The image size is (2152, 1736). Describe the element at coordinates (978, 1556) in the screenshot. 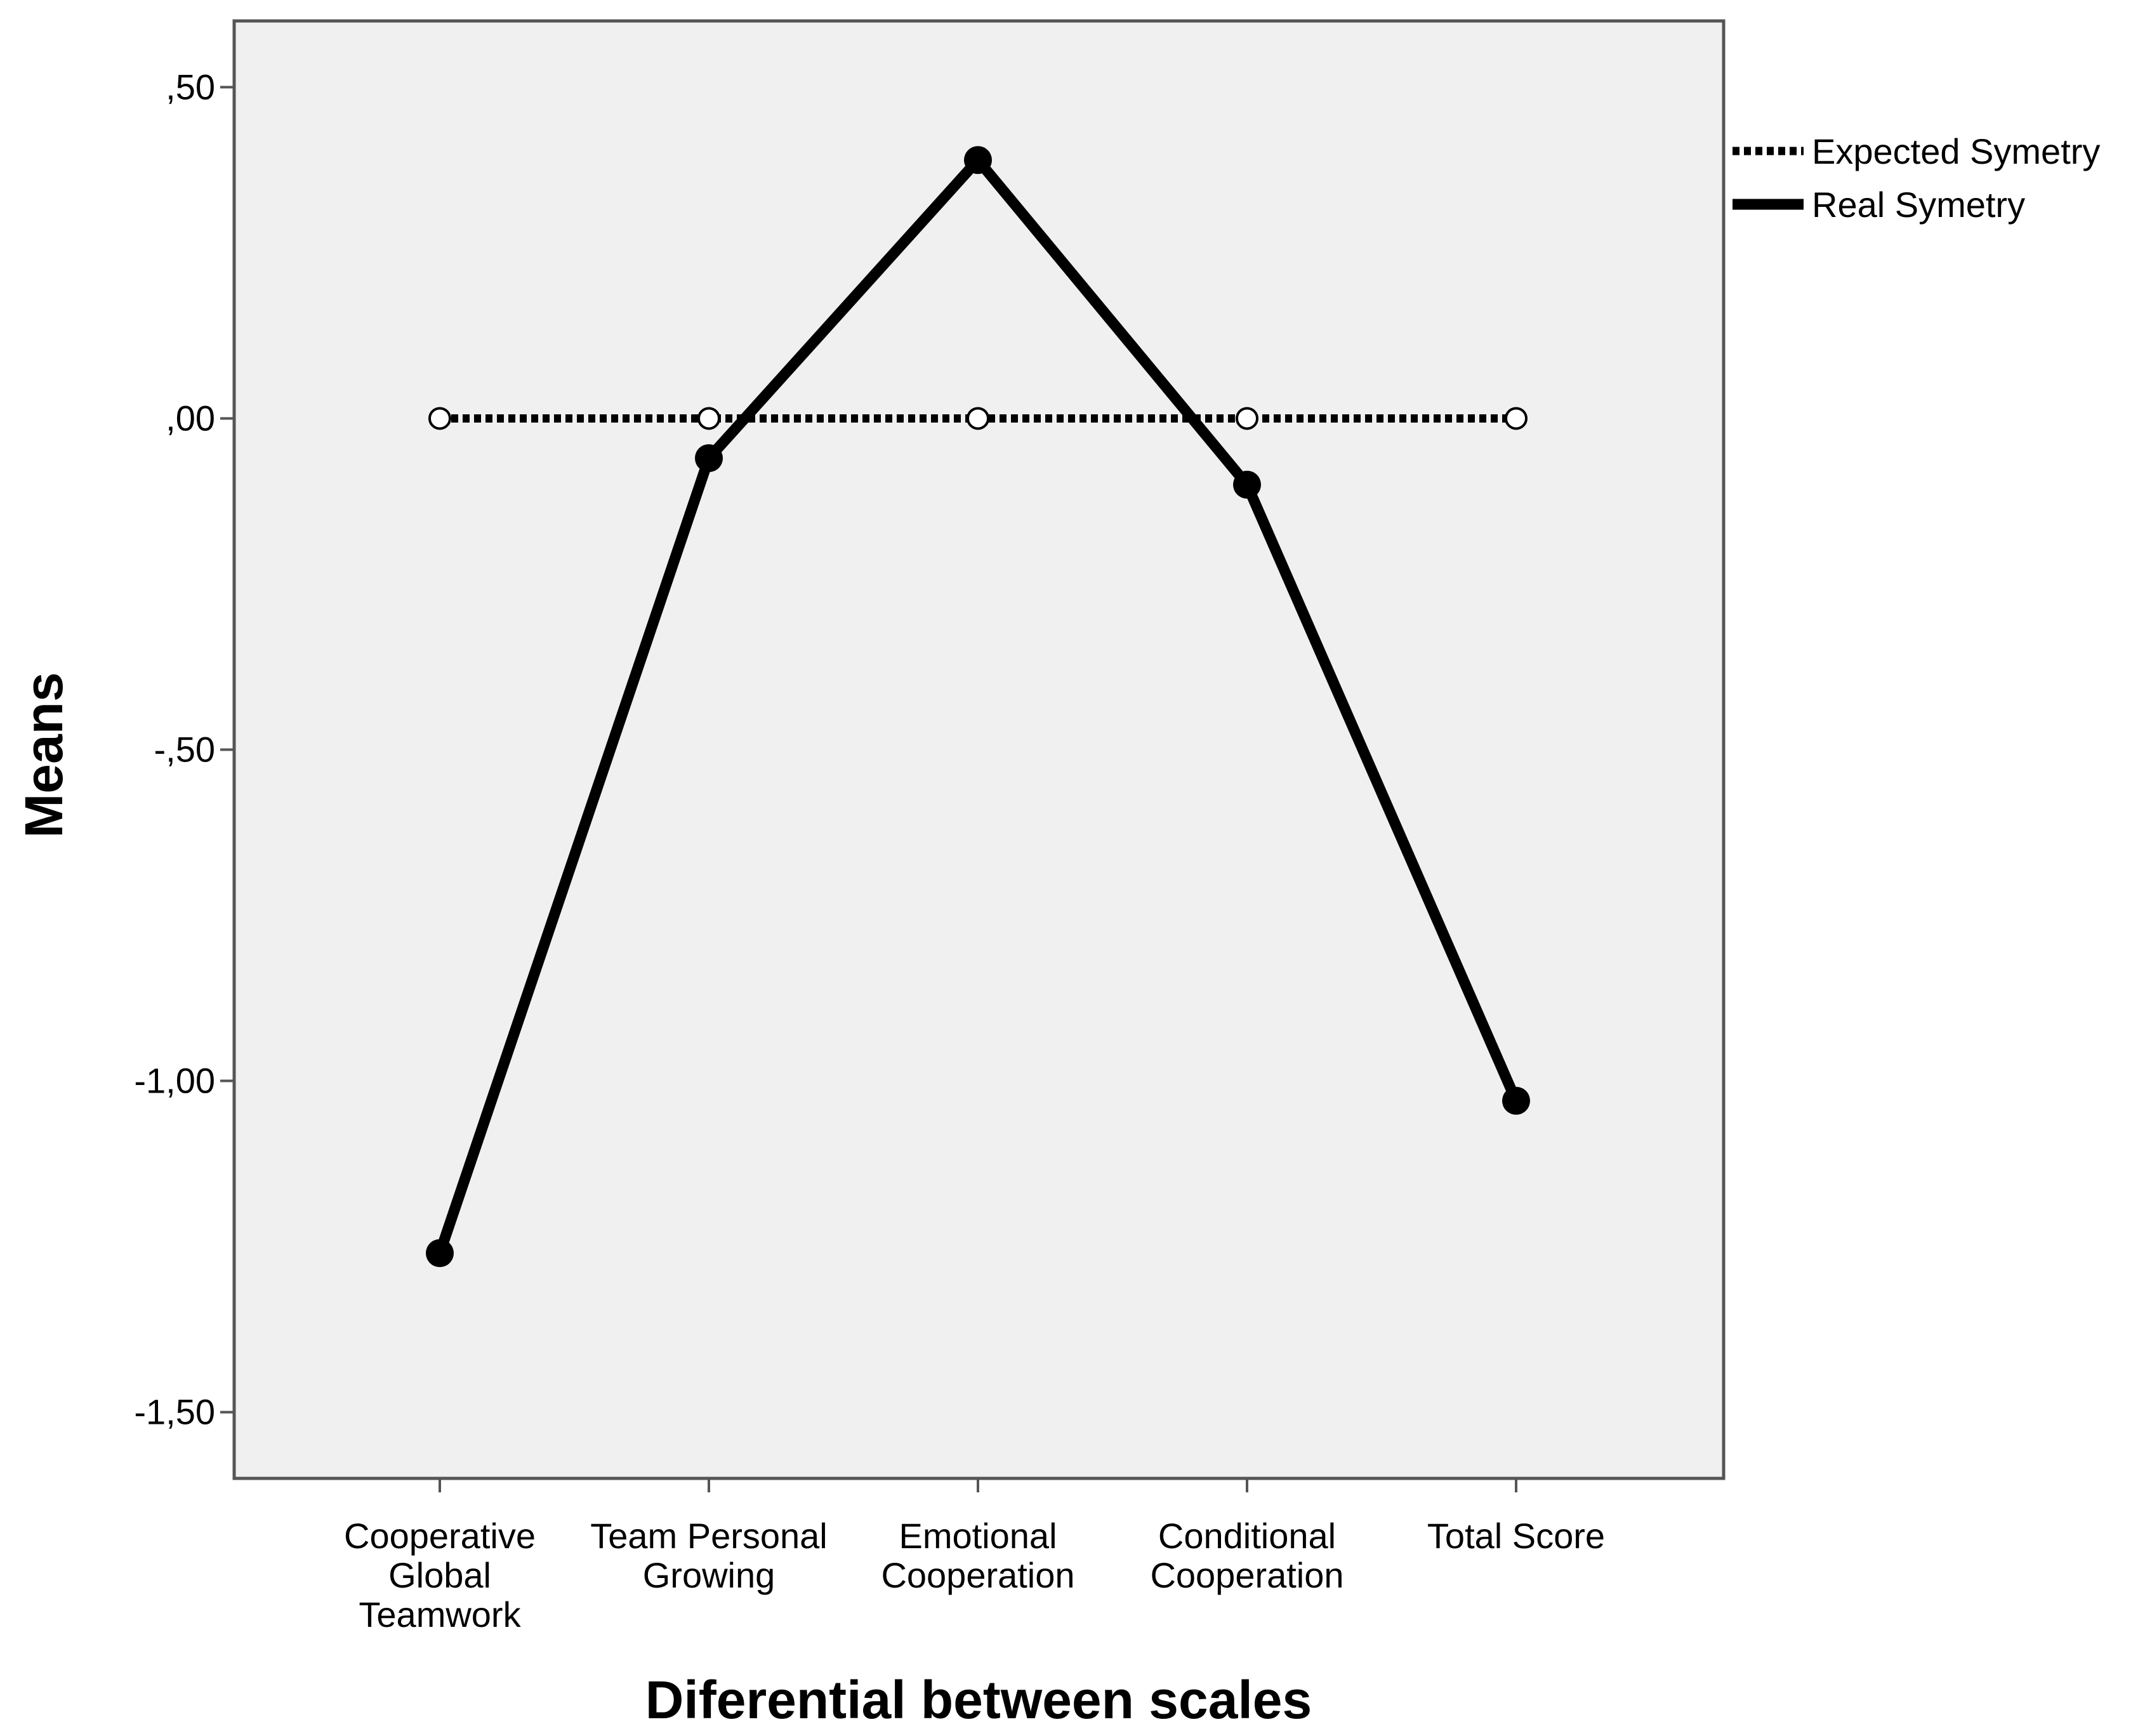

I see `x-category-label: Emotional Cooperation` at that location.